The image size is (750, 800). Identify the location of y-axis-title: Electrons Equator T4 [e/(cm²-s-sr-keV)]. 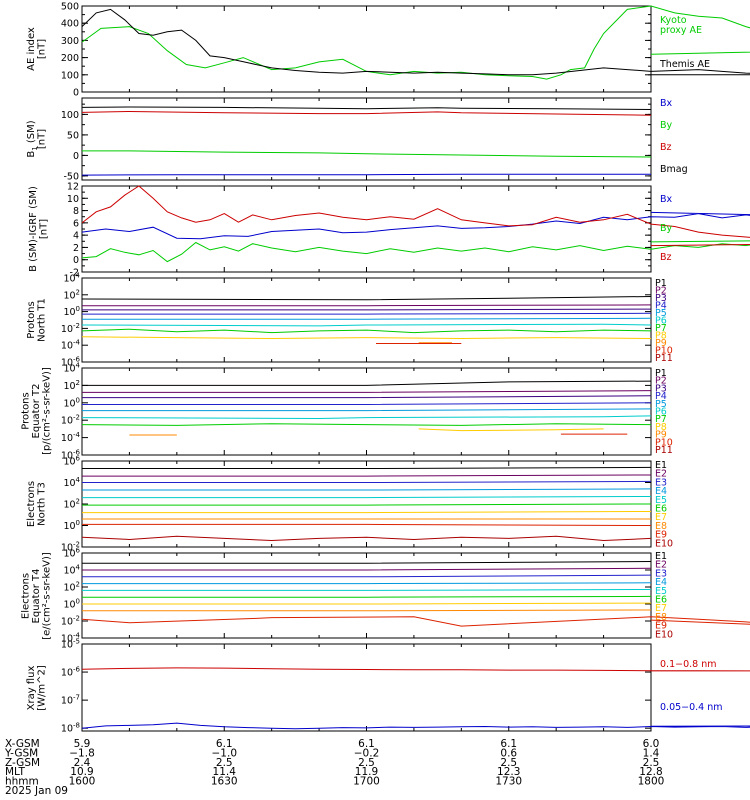
(37, 596).